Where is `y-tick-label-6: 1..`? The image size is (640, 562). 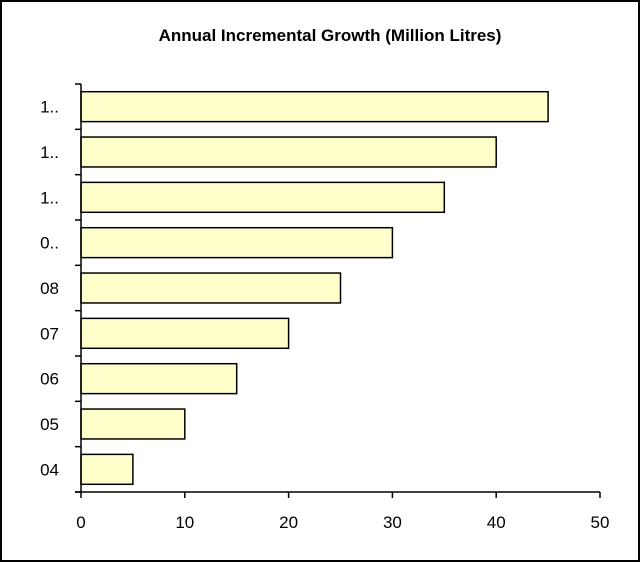
y-tick-label-6: 1.. is located at coordinates (49, 197).